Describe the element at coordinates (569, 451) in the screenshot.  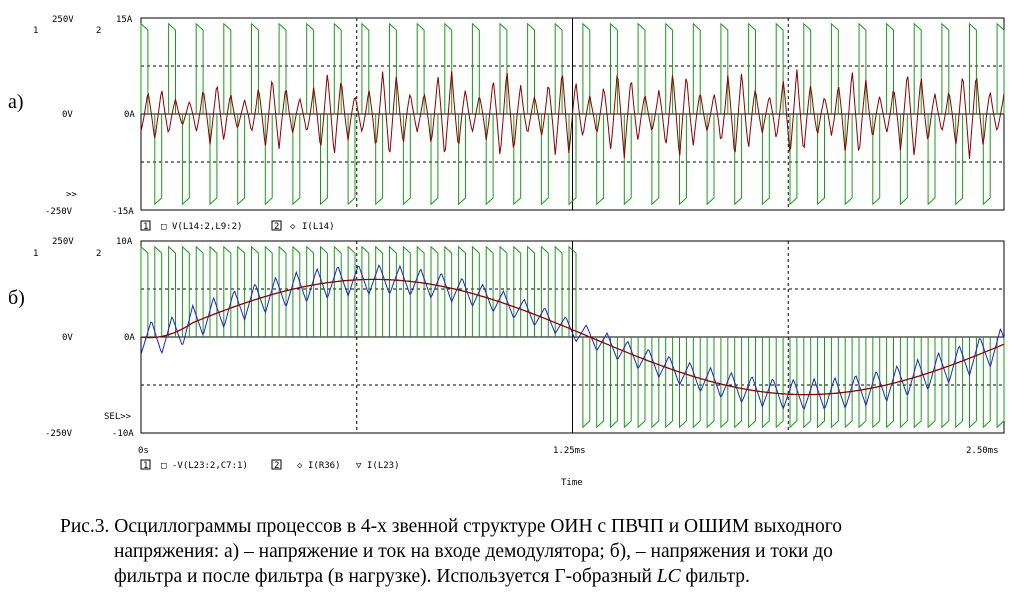
I see `x-tick-1: 1.25ms` at that location.